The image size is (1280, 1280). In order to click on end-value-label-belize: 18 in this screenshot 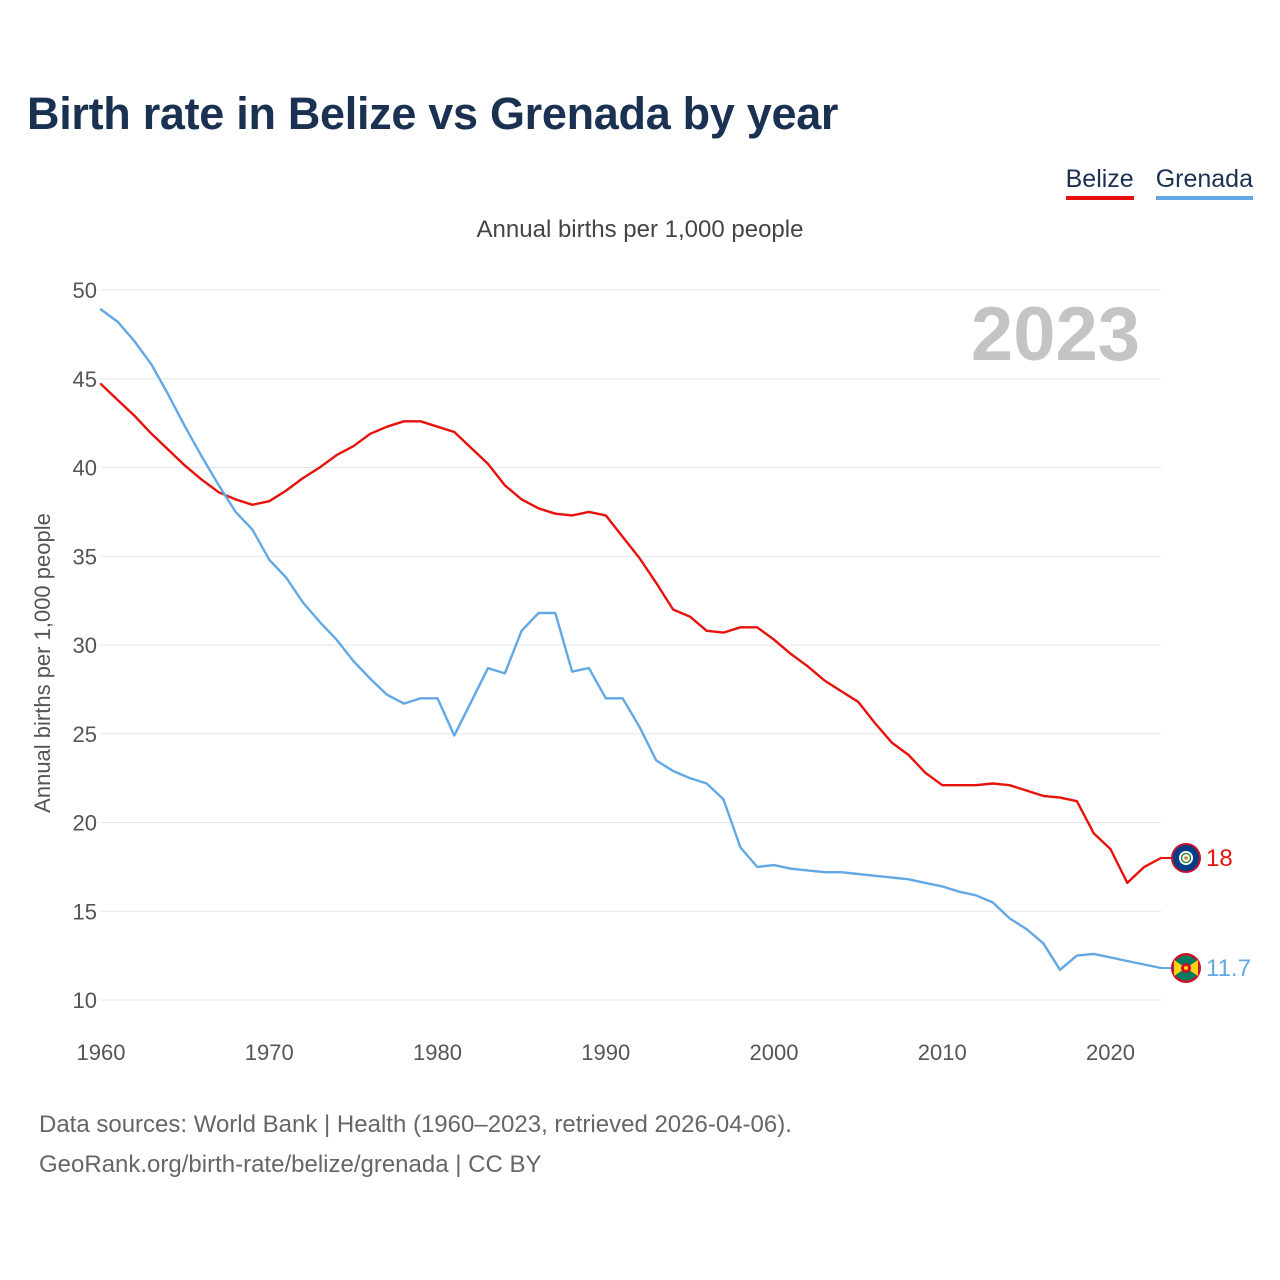, I will do `click(1219, 858)`.